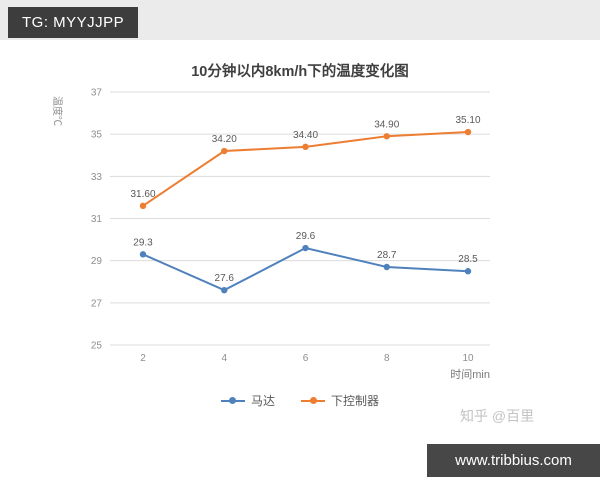  I want to click on tg-badge: TG: MYYJJPP, so click(73, 22).